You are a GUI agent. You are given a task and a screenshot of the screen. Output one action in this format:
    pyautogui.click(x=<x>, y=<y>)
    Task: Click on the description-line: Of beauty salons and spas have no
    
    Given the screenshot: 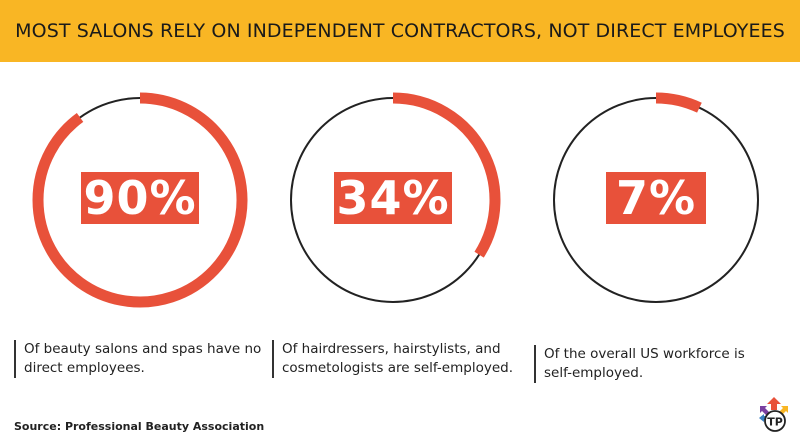 What is the action you would take?
    pyautogui.click(x=143, y=349)
    